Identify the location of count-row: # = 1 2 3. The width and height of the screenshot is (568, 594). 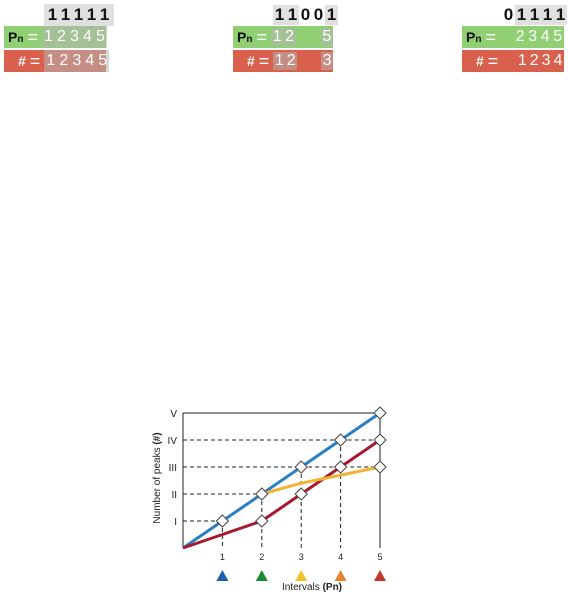
(283, 61).